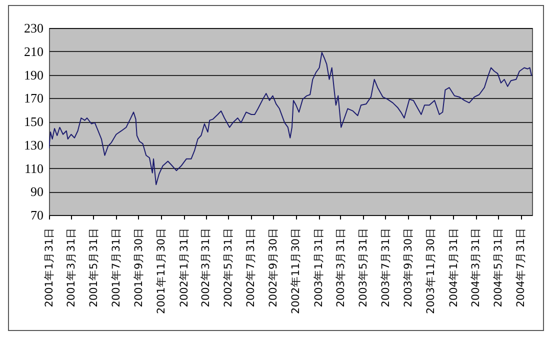 This screenshot has width=553, height=342. I want to click on x-tick-label: 2004年5月31日, so click(498, 268).